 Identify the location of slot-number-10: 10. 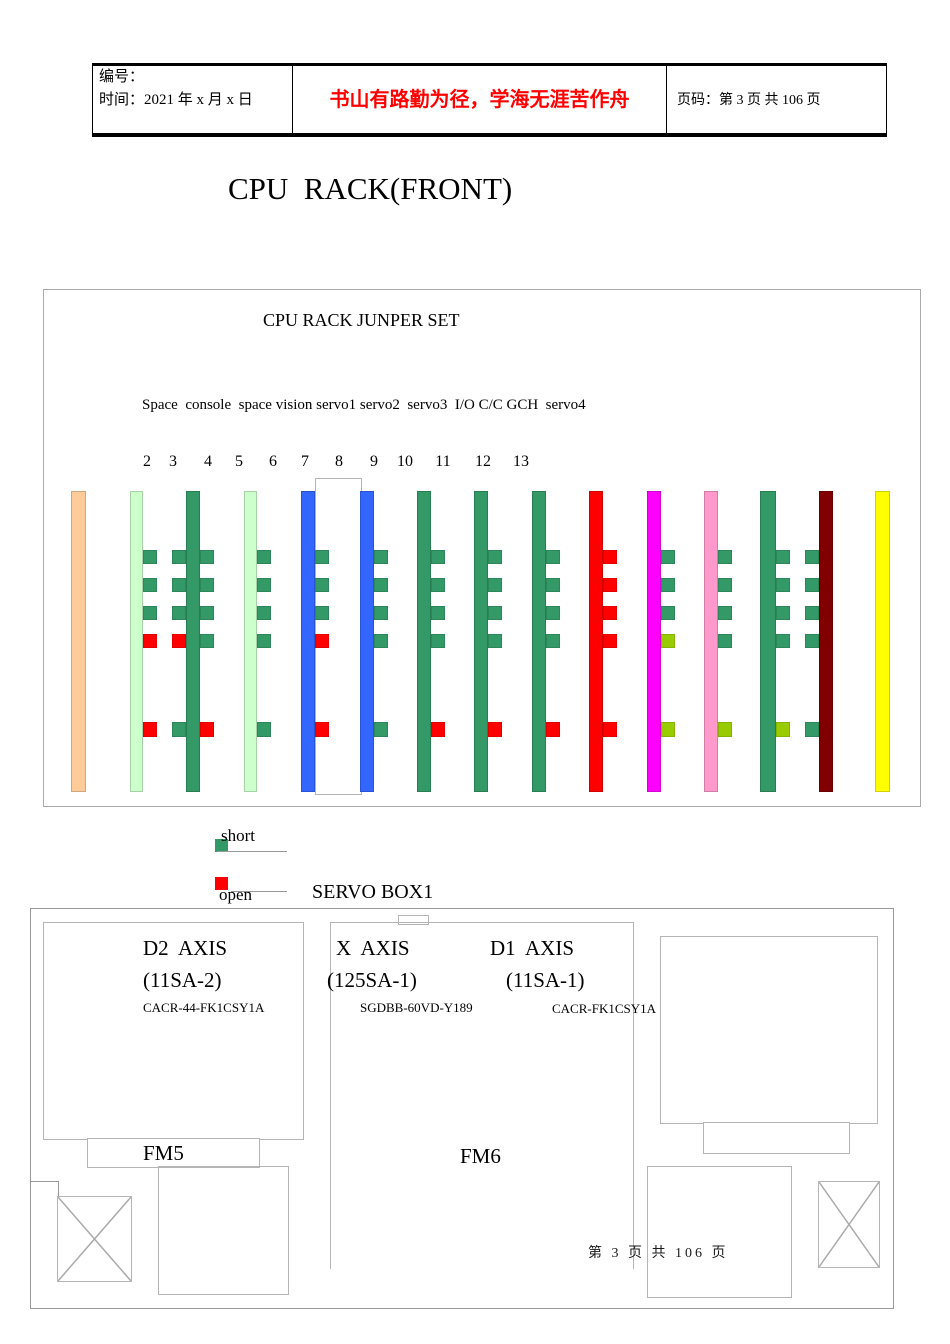
(405, 461).